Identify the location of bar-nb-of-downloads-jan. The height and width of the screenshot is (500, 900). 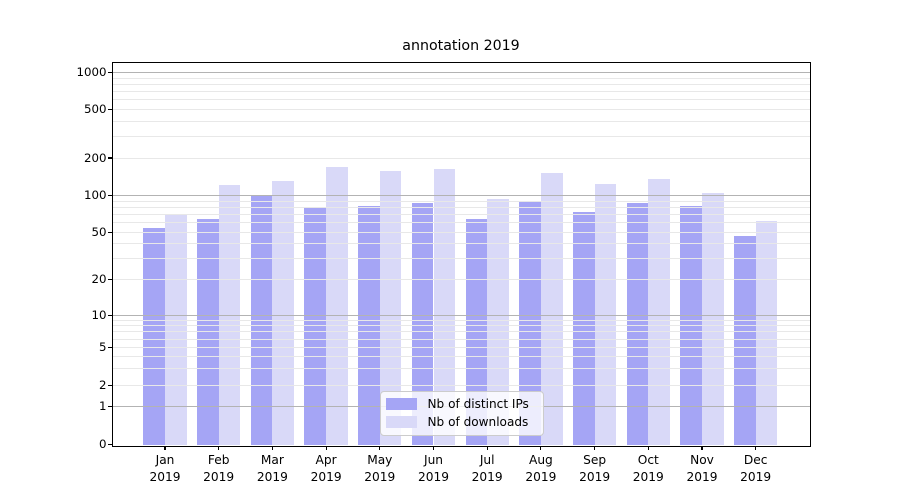
(176, 330).